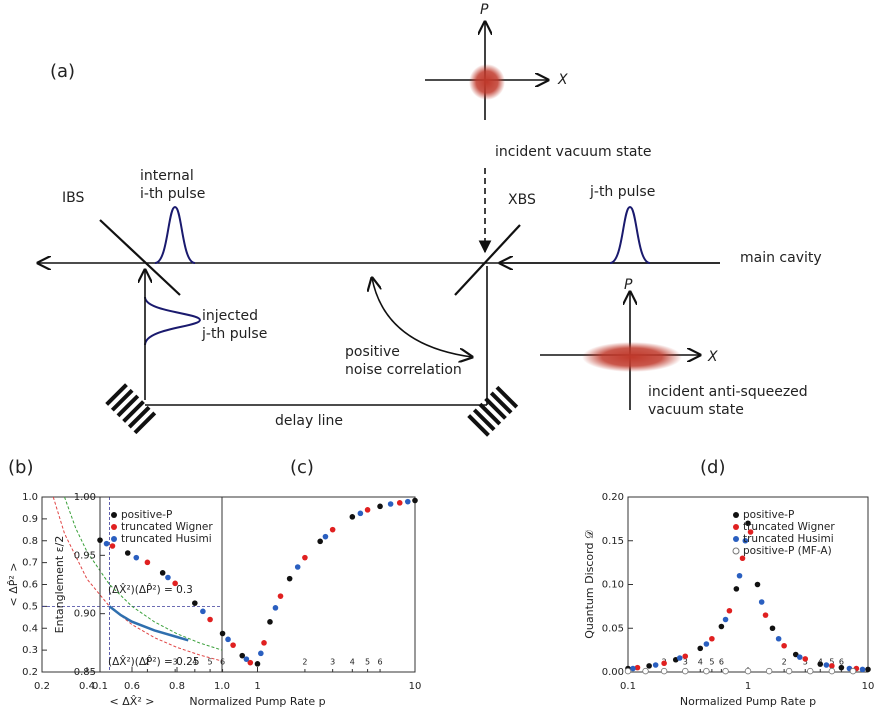  Describe the element at coordinates (85, 614) in the screenshot. I see `y-tick-label: 0.90` at that location.